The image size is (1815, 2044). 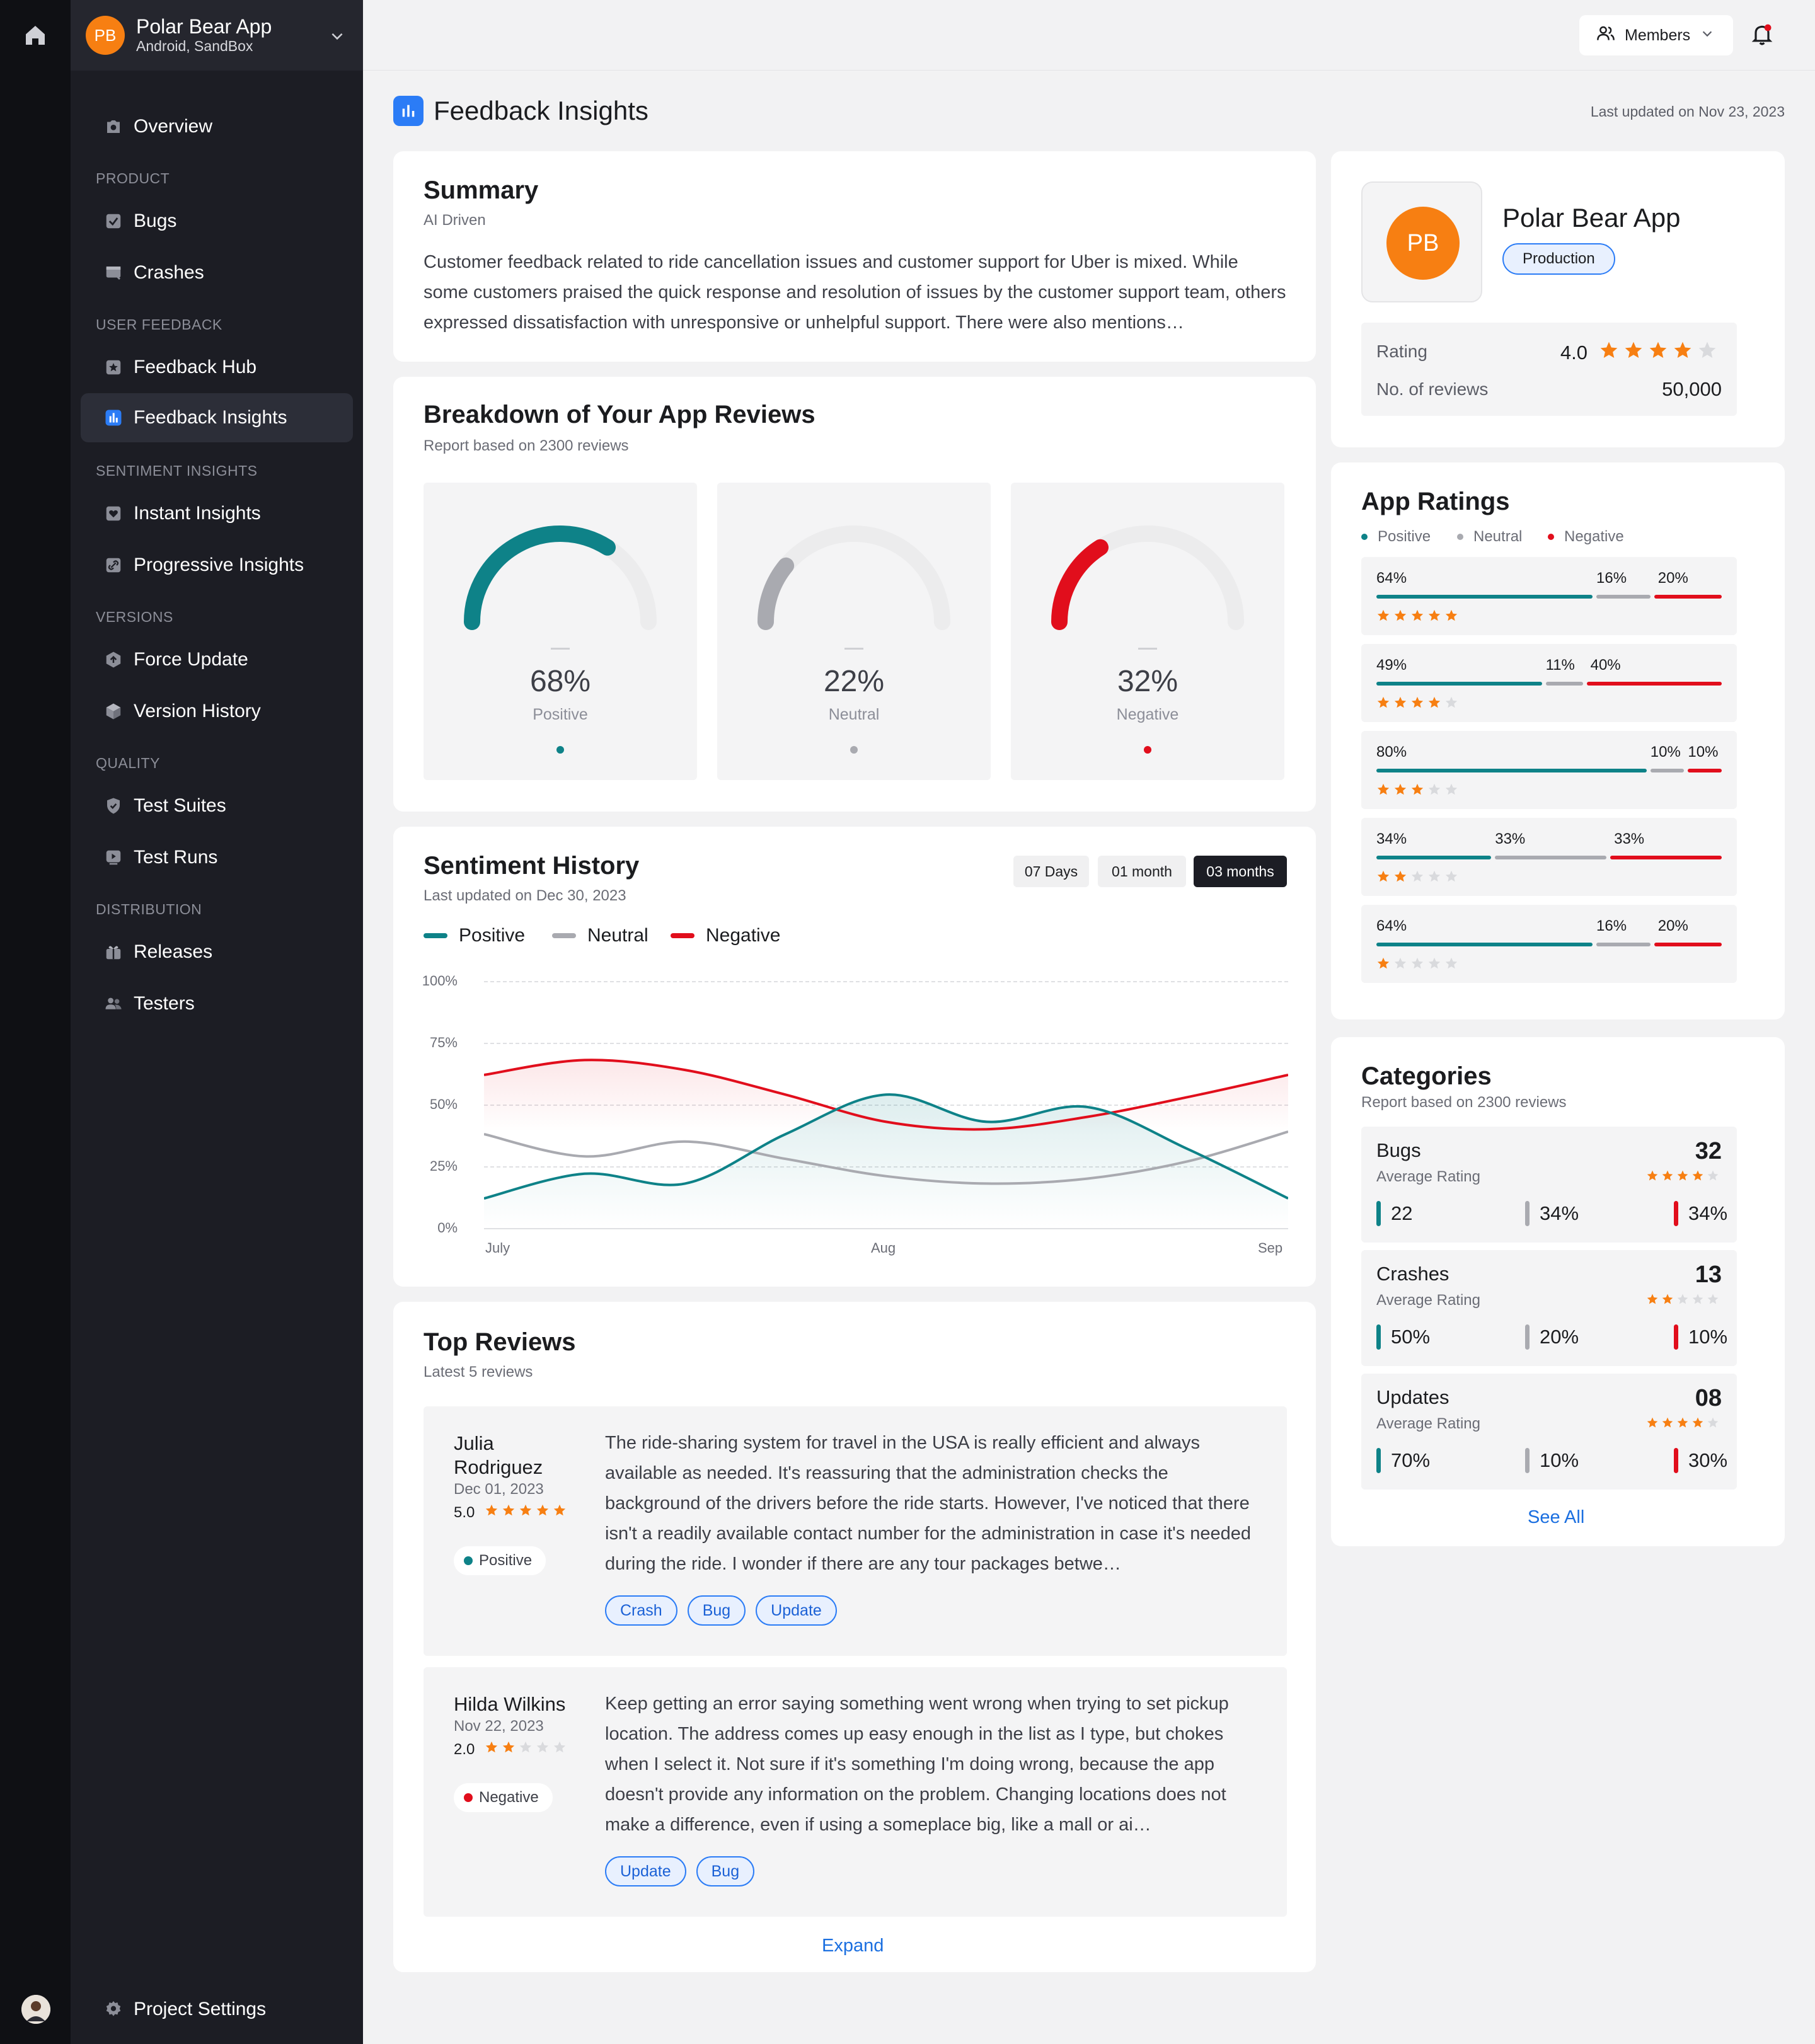 I want to click on sidebar-item-instant-insights: Instant Insights, so click(x=217, y=513).